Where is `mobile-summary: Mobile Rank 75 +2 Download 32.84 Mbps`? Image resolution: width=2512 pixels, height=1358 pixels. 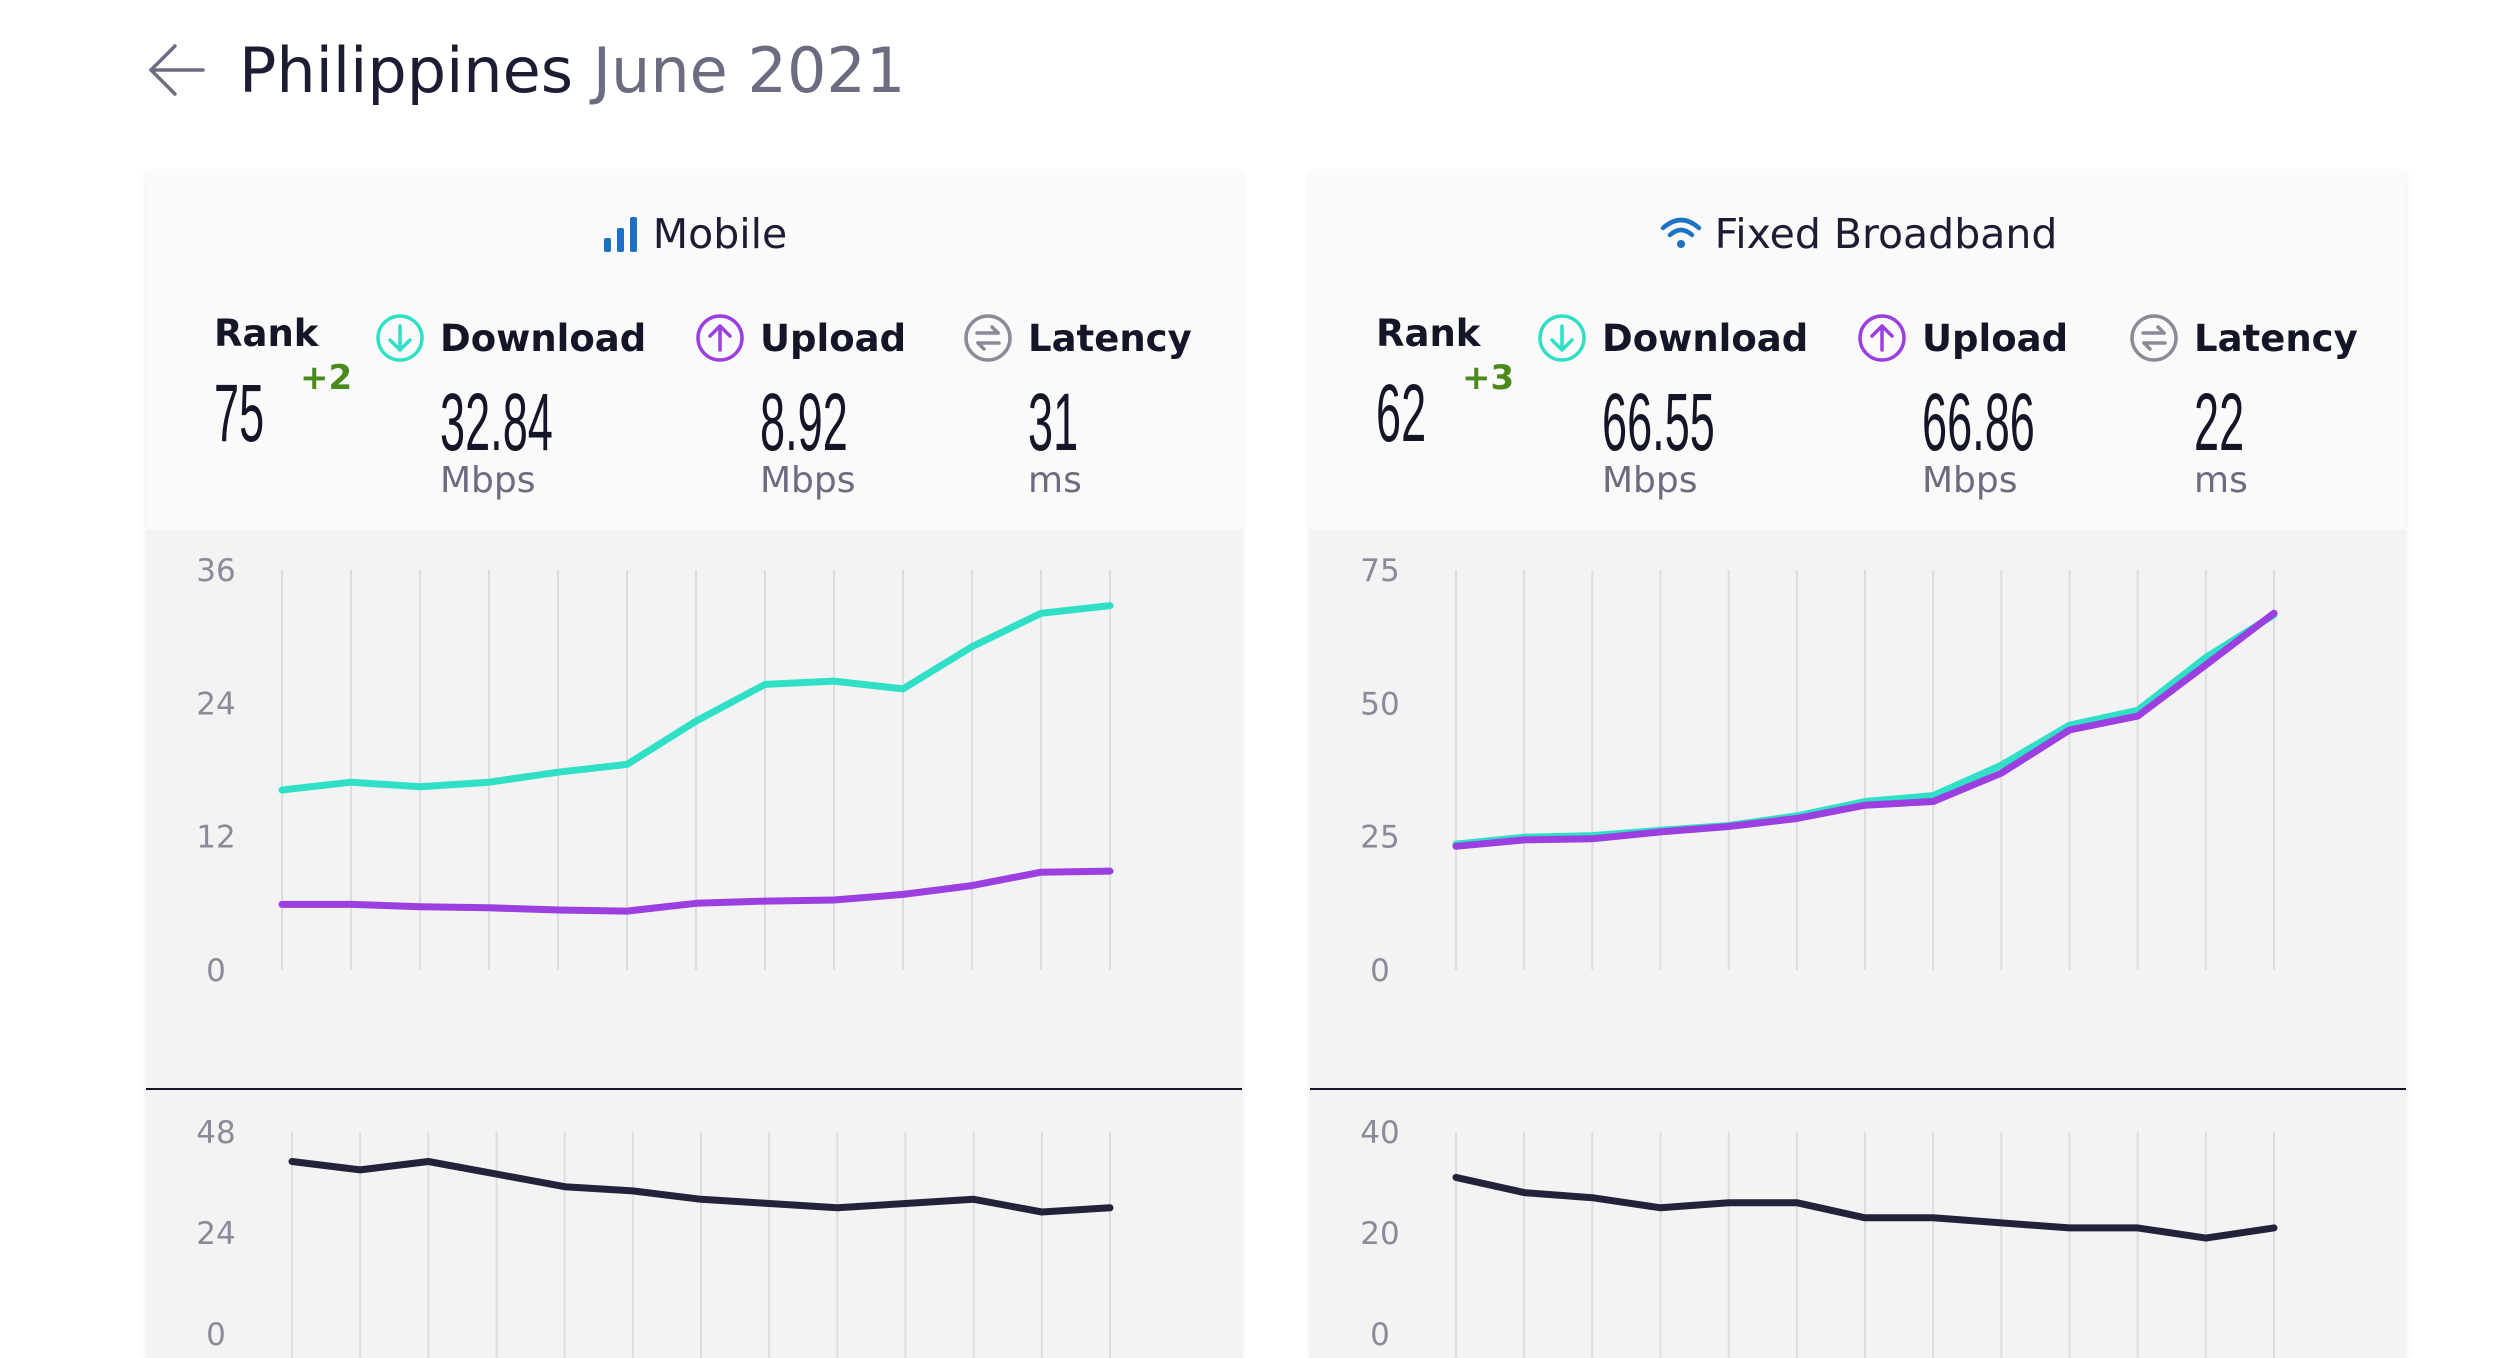 mobile-summary: Mobile Rank 75 +2 Download 32.84 Mbps is located at coordinates (694, 350).